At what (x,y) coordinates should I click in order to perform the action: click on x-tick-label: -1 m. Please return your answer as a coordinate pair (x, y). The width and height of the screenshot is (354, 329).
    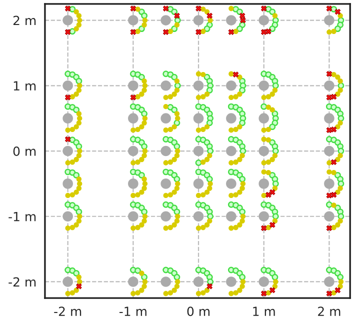
    Looking at the image, I should click on (132, 311).